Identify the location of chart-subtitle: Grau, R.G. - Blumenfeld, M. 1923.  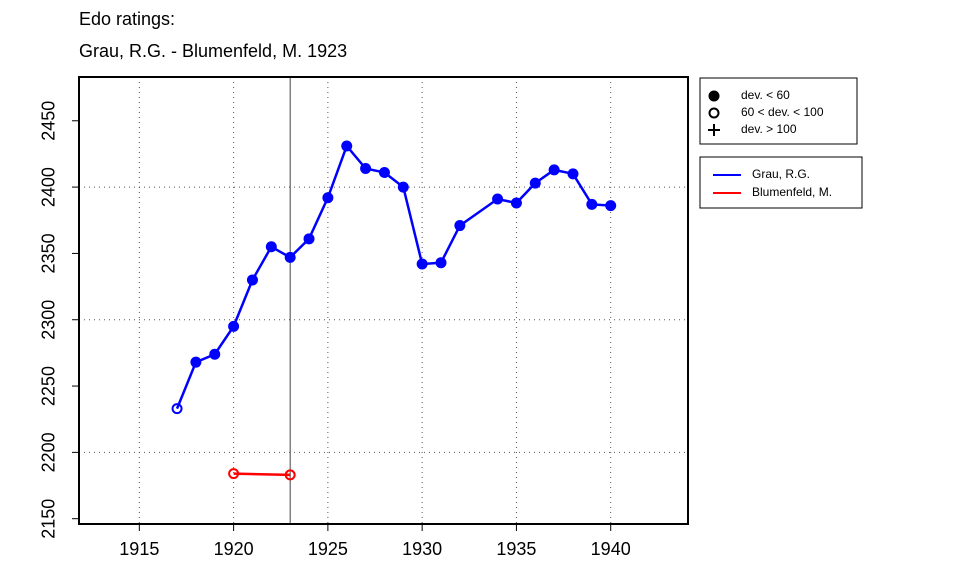
(213, 51).